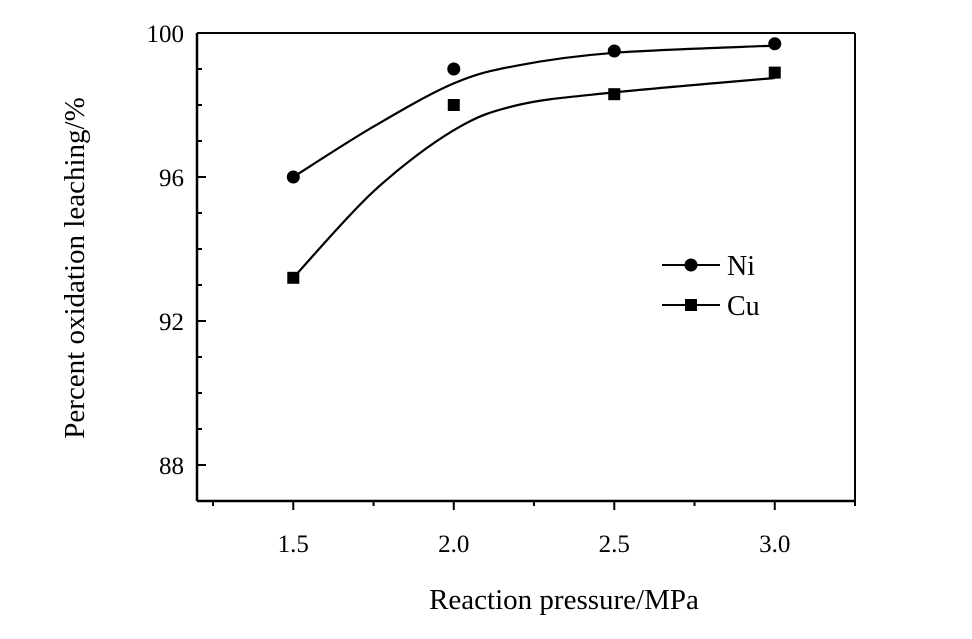 The height and width of the screenshot is (639, 972). What do you see at coordinates (711, 286) in the screenshot?
I see `legend: Ni Cu` at bounding box center [711, 286].